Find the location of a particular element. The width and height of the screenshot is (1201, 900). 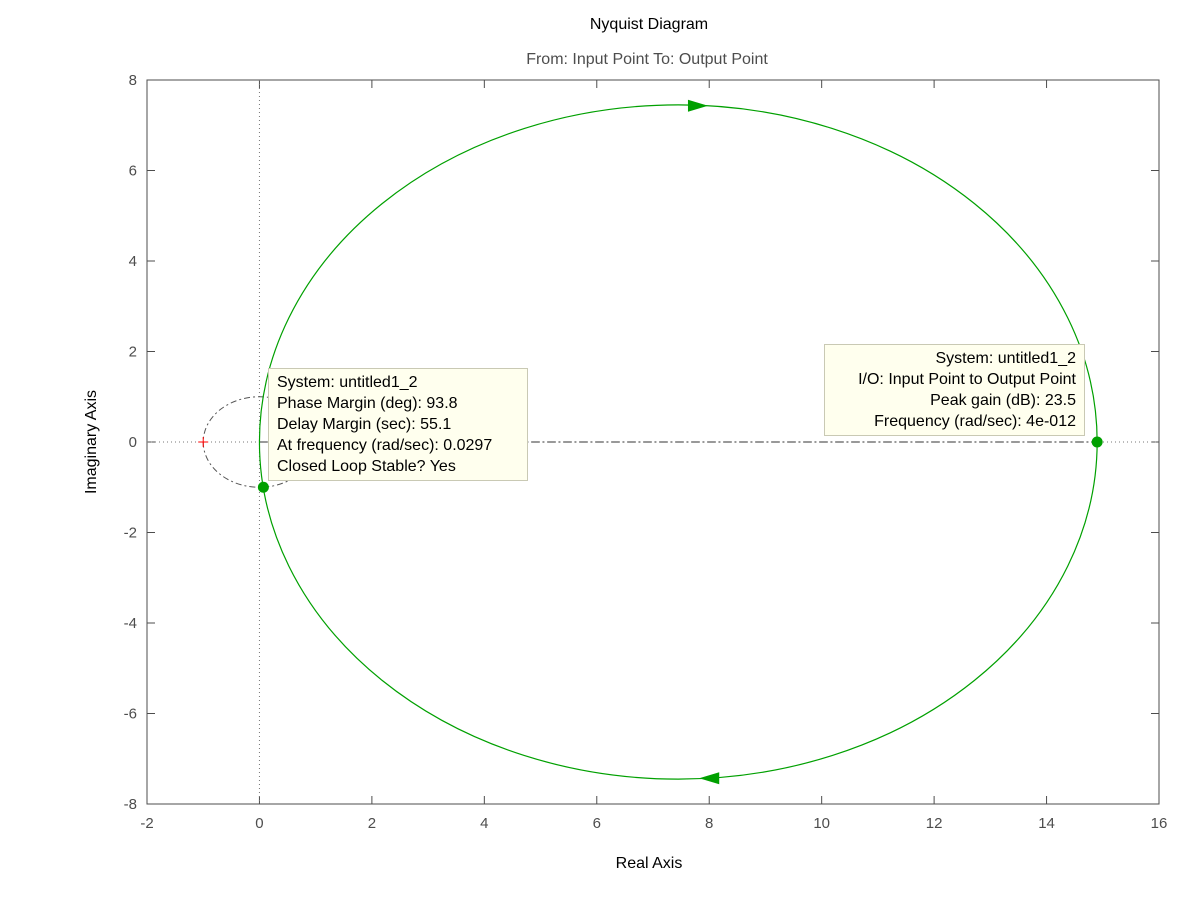

y-tick-label: -6 is located at coordinates (130, 714).